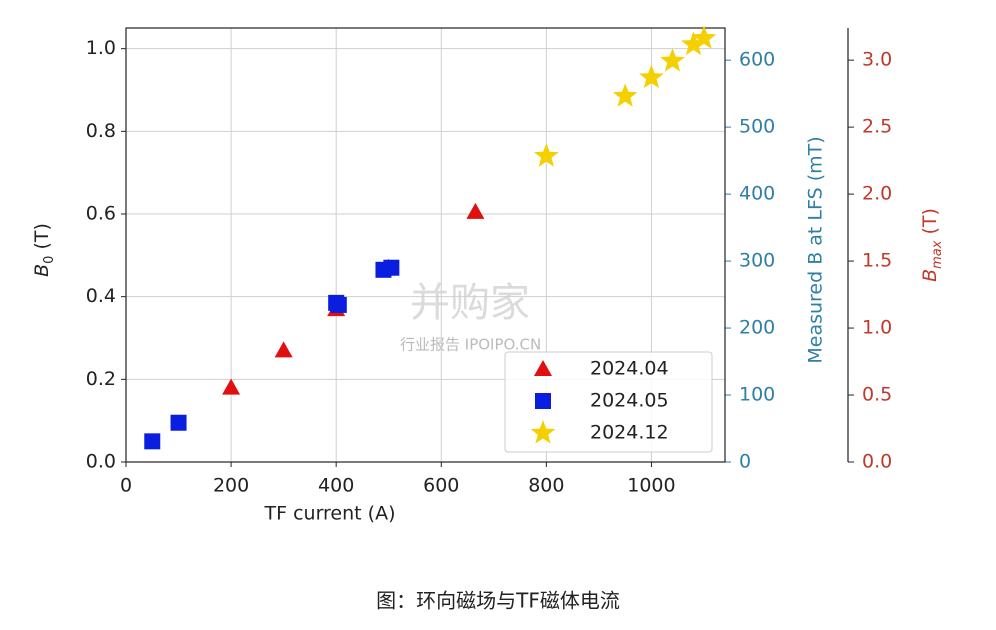 The image size is (996, 630). What do you see at coordinates (745, 462) in the screenshot?
I see `y2-tick-label: 0` at bounding box center [745, 462].